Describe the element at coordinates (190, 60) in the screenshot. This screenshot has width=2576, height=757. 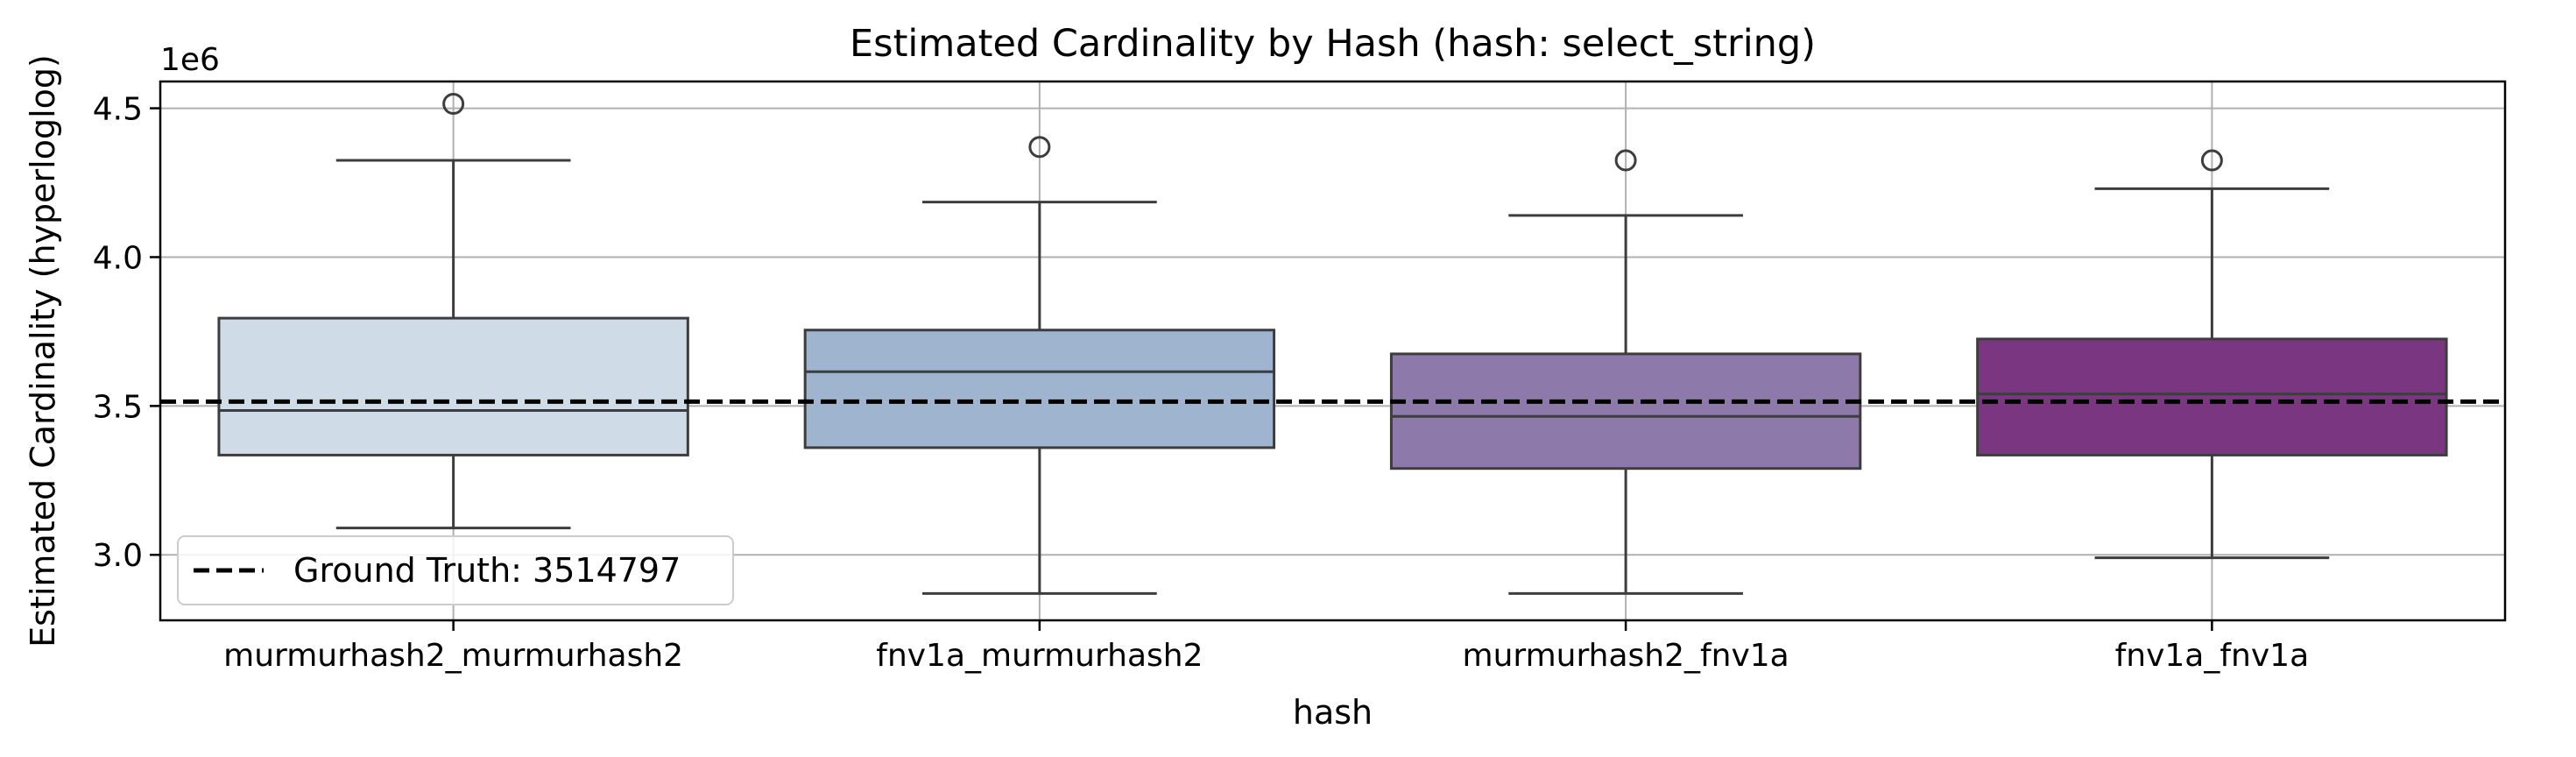
I see `y-axis-offset-label: 1e6` at that location.